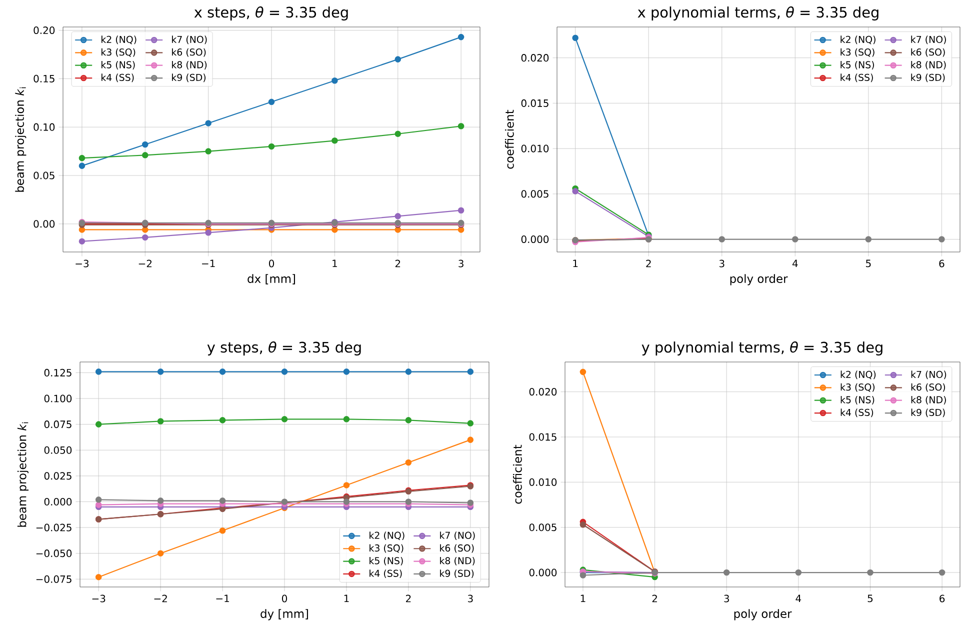  I want to click on y-tick-label: 0.15, so click(44, 78).